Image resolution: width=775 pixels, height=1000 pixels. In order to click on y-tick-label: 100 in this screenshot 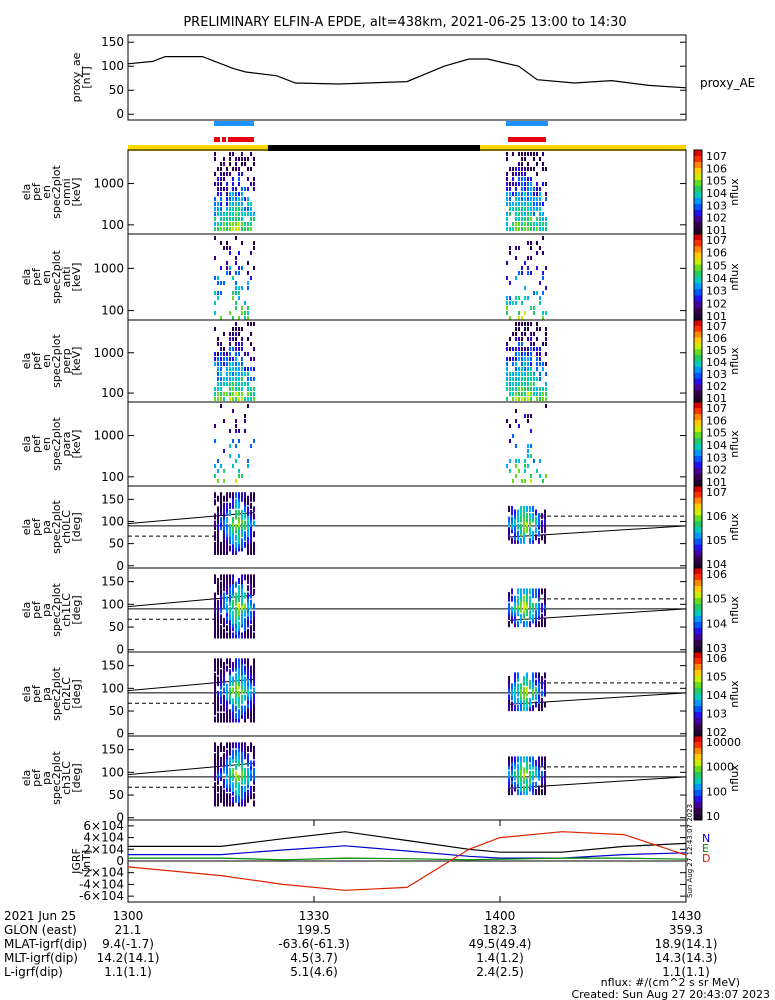, I will do `click(112, 311)`.